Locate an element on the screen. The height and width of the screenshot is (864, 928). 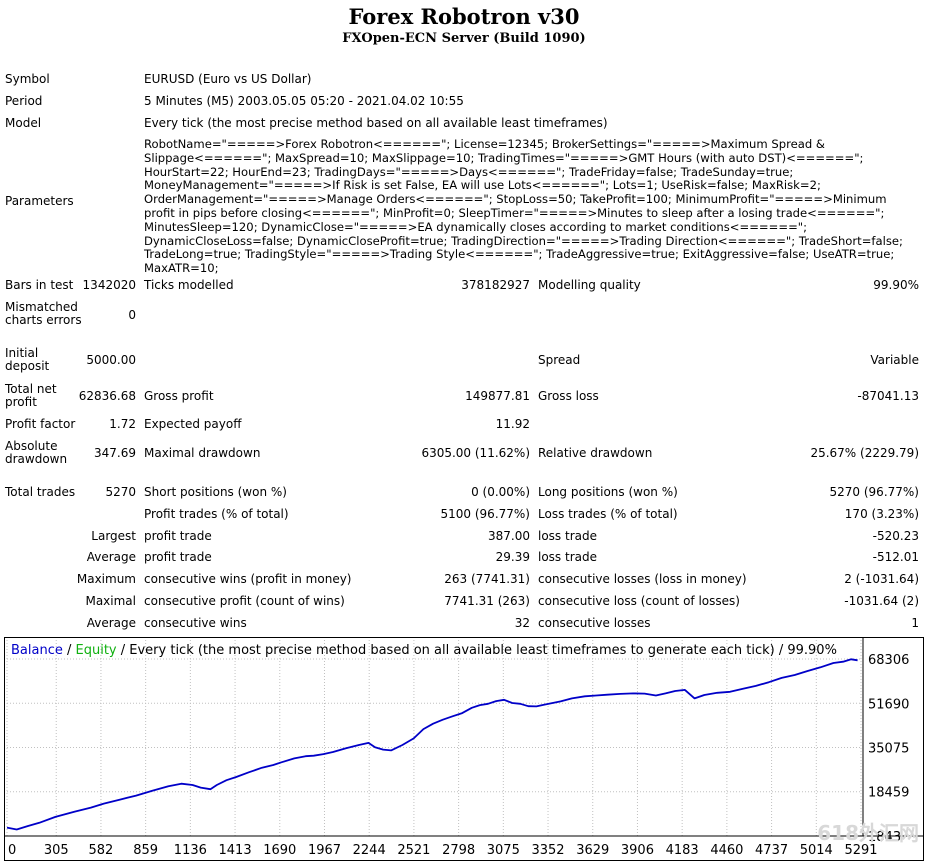
x-tick-label: 305 is located at coordinates (56, 850).